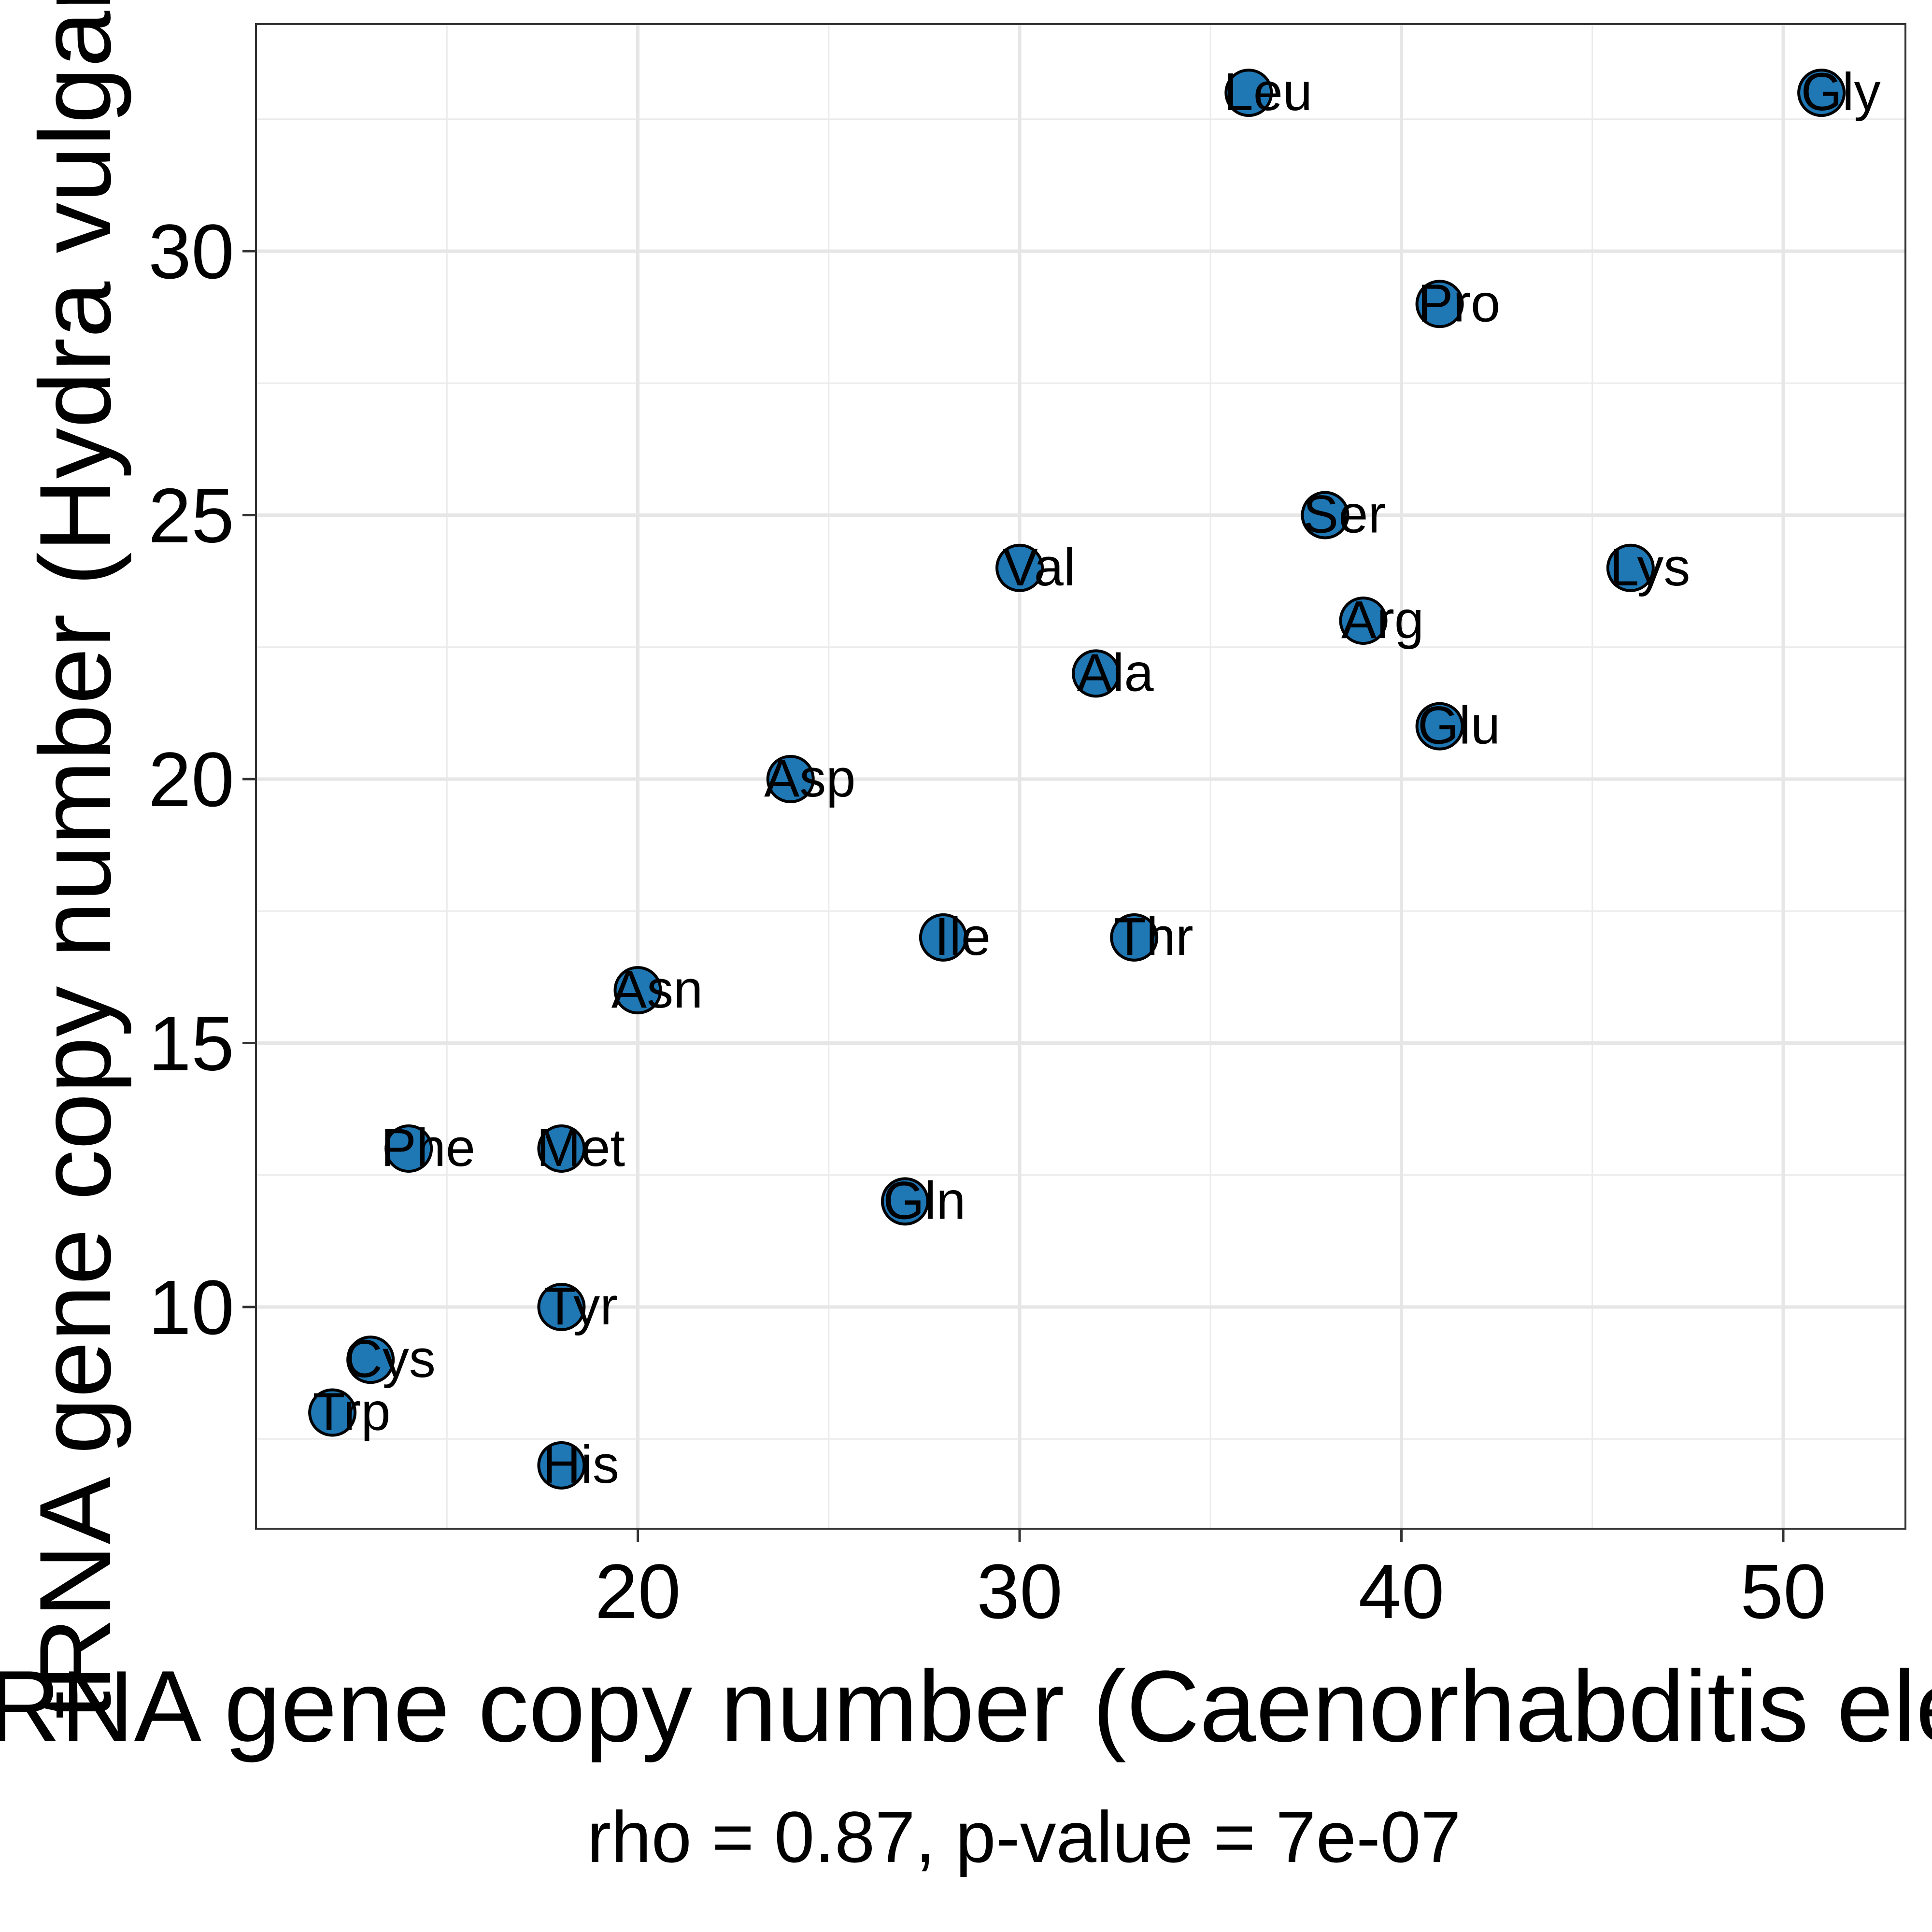 The width and height of the screenshot is (1932, 1932). Describe the element at coordinates (191, 515) in the screenshot. I see `y-tick-label: 25` at that location.